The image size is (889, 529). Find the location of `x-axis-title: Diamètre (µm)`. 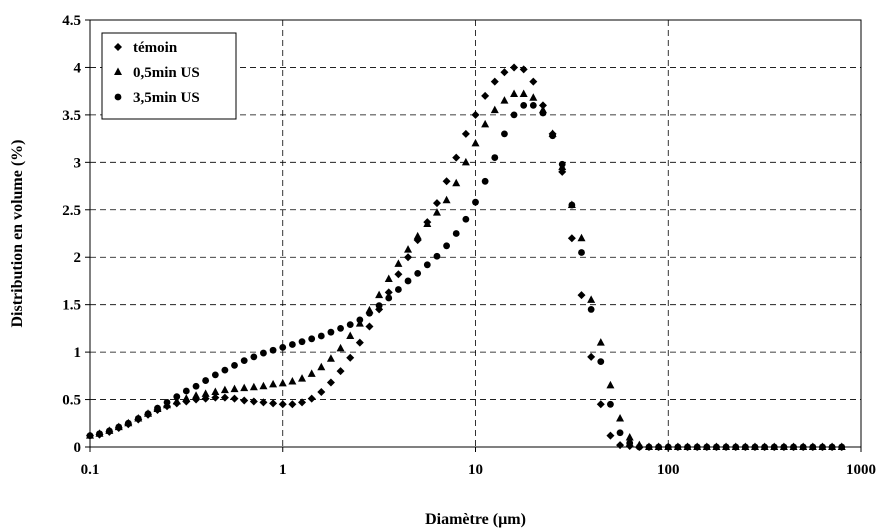

x-axis-title: Diamètre (µm) is located at coordinates (475, 519).